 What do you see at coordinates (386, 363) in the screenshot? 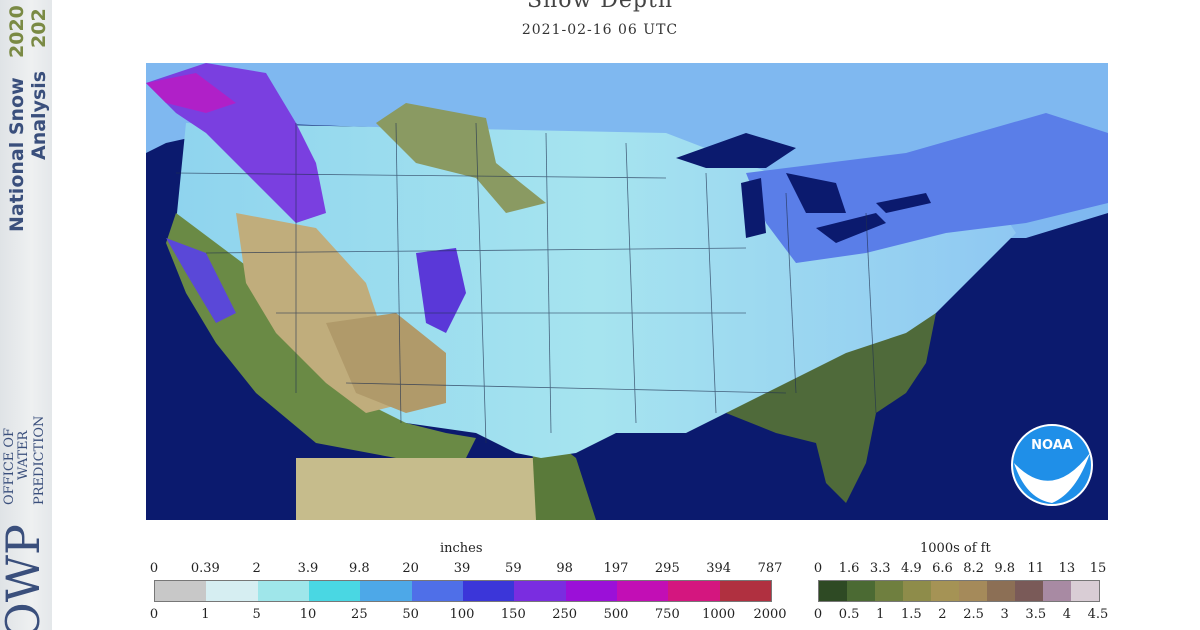
I see `southwest-bare` at bounding box center [386, 363].